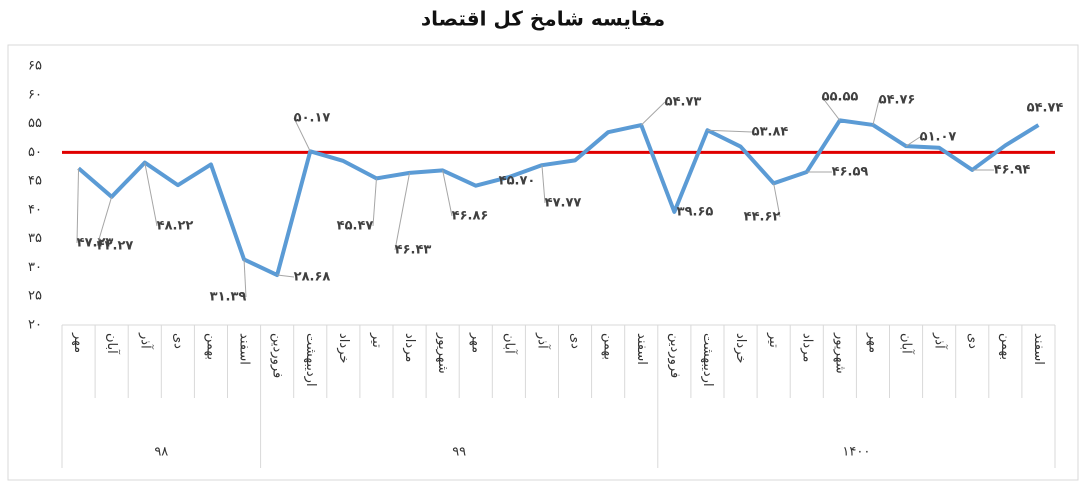 This screenshot has width=1087, height=487. I want to click on y-tick-label: ۳۵, so click(35, 238).